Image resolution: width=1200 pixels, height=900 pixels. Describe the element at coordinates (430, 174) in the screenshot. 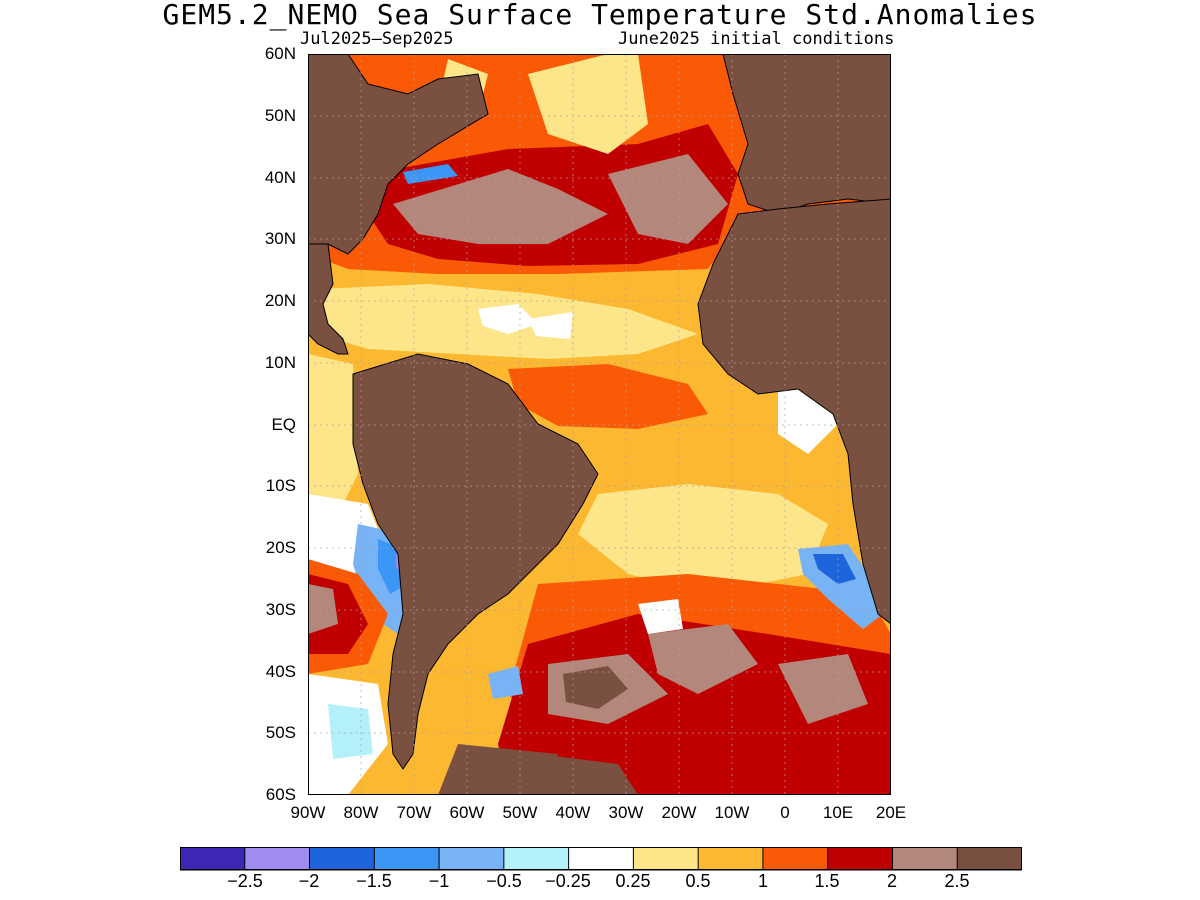

I see `anomaly-patch-cool-gulf` at that location.